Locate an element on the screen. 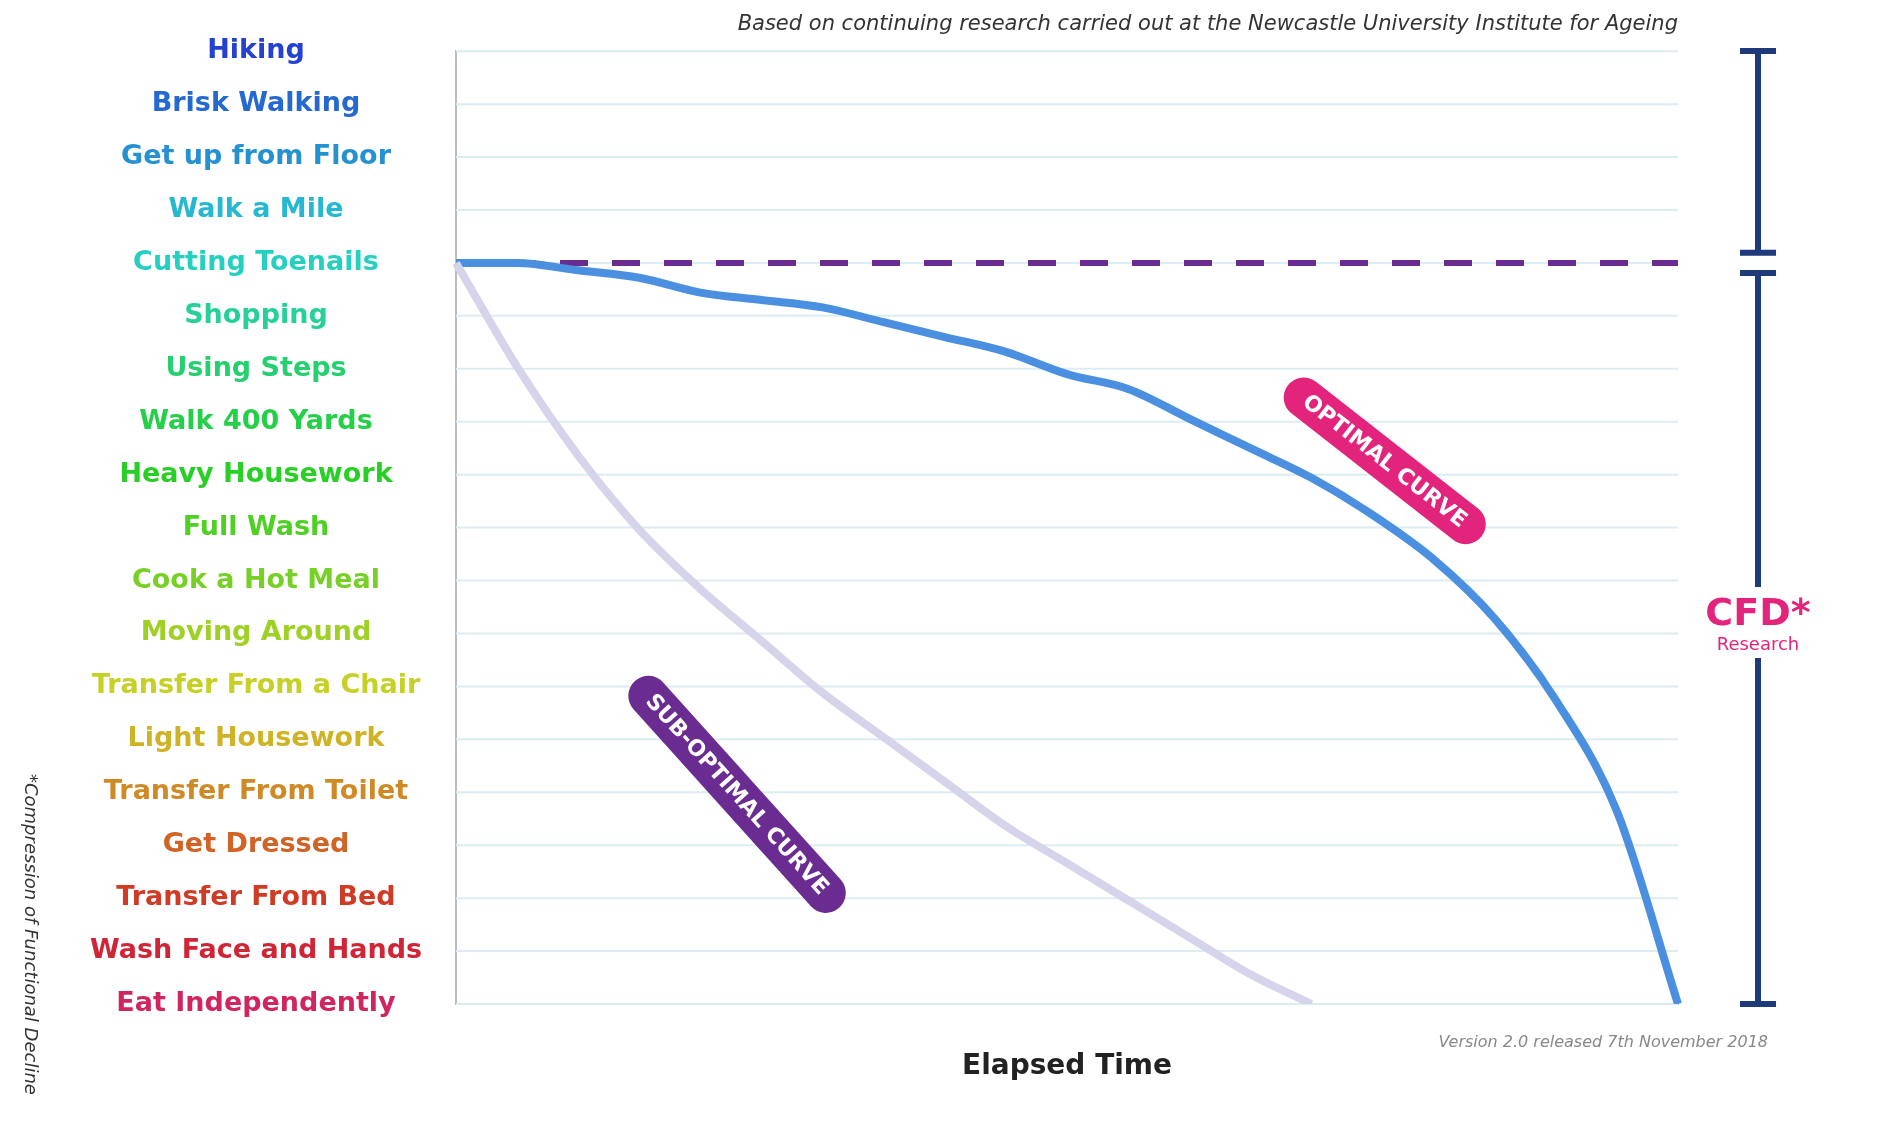 This screenshot has height=1122, width=1885. text: Transfer From Bed is located at coordinates (256, 896).